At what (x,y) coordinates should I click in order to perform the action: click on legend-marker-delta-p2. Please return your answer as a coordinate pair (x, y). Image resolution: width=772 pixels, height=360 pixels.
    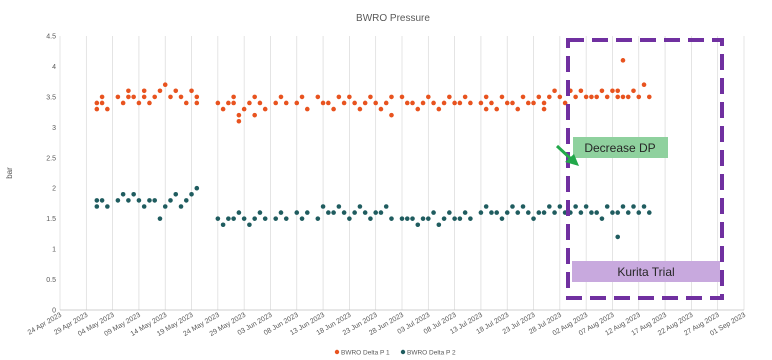
    Looking at the image, I should click on (403, 352).